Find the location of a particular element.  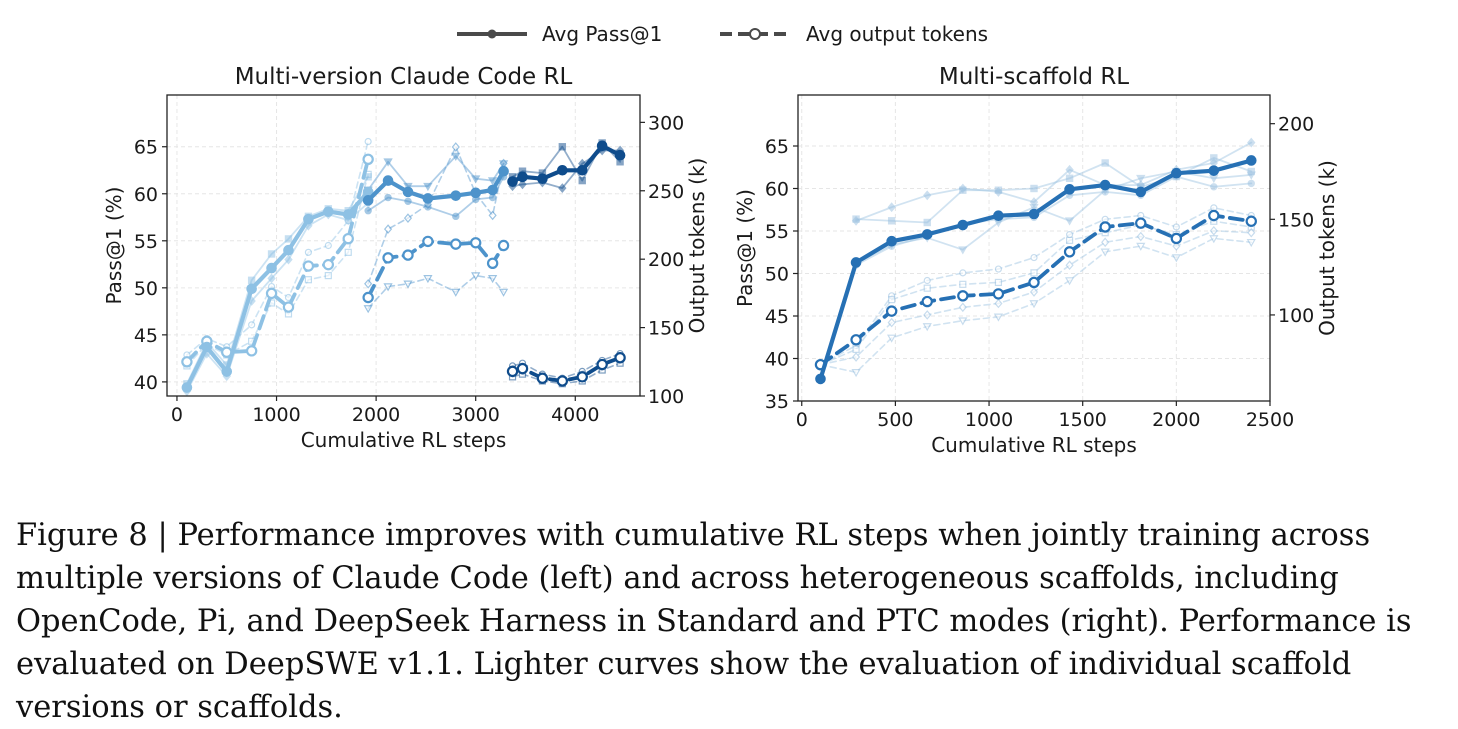

light-pass-series-line is located at coordinates (277, 280).